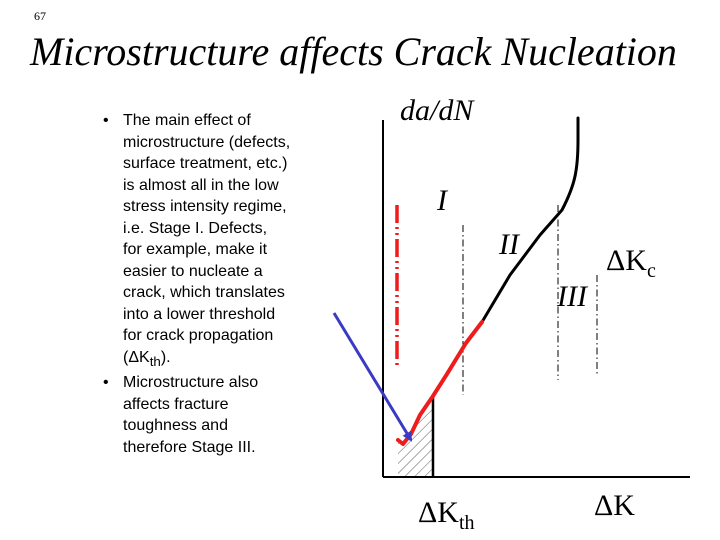 The height and width of the screenshot is (540, 720). What do you see at coordinates (614, 505) in the screenshot?
I see `x-axis-label: ΔK` at bounding box center [614, 505].